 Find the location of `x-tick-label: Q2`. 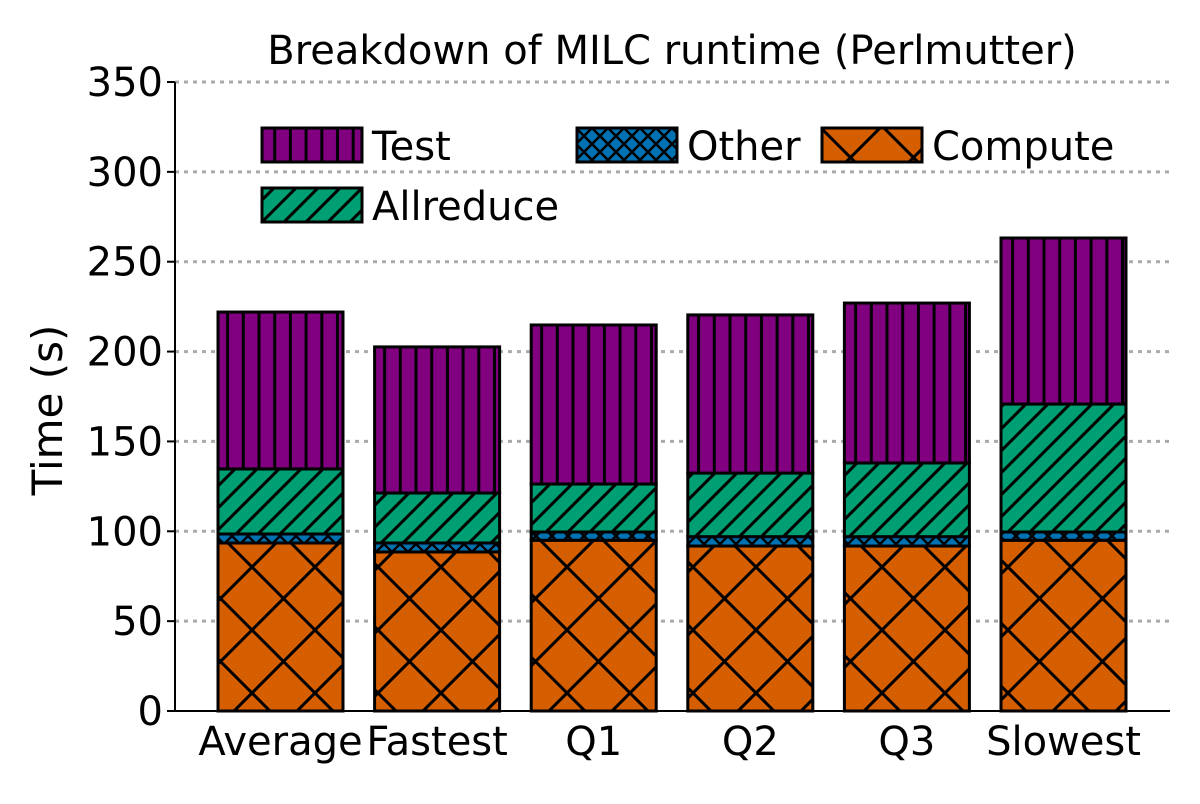

x-tick-label: Q2 is located at coordinates (750, 742).